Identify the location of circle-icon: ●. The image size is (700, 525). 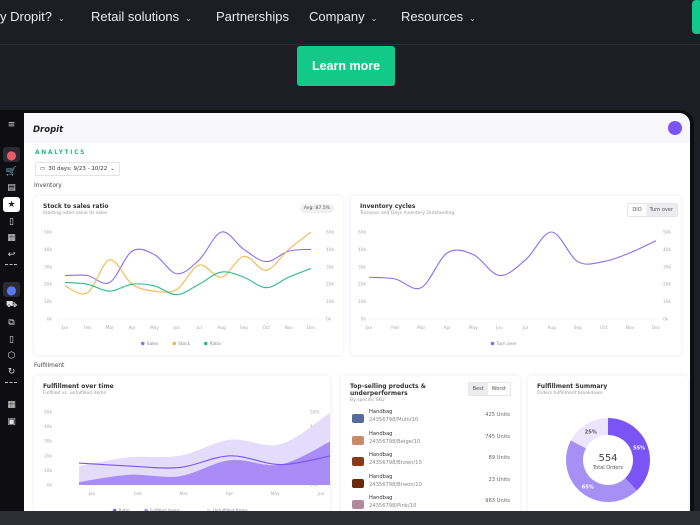
(11, 289).